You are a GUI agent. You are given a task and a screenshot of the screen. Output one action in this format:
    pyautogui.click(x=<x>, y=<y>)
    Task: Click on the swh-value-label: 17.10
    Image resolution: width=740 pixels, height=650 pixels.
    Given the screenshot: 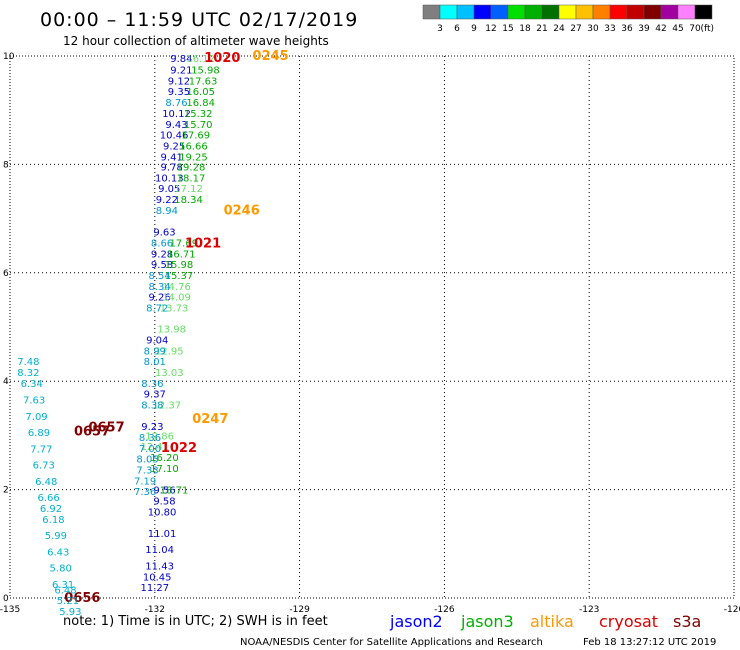 What is the action you would take?
    pyautogui.click(x=164, y=469)
    